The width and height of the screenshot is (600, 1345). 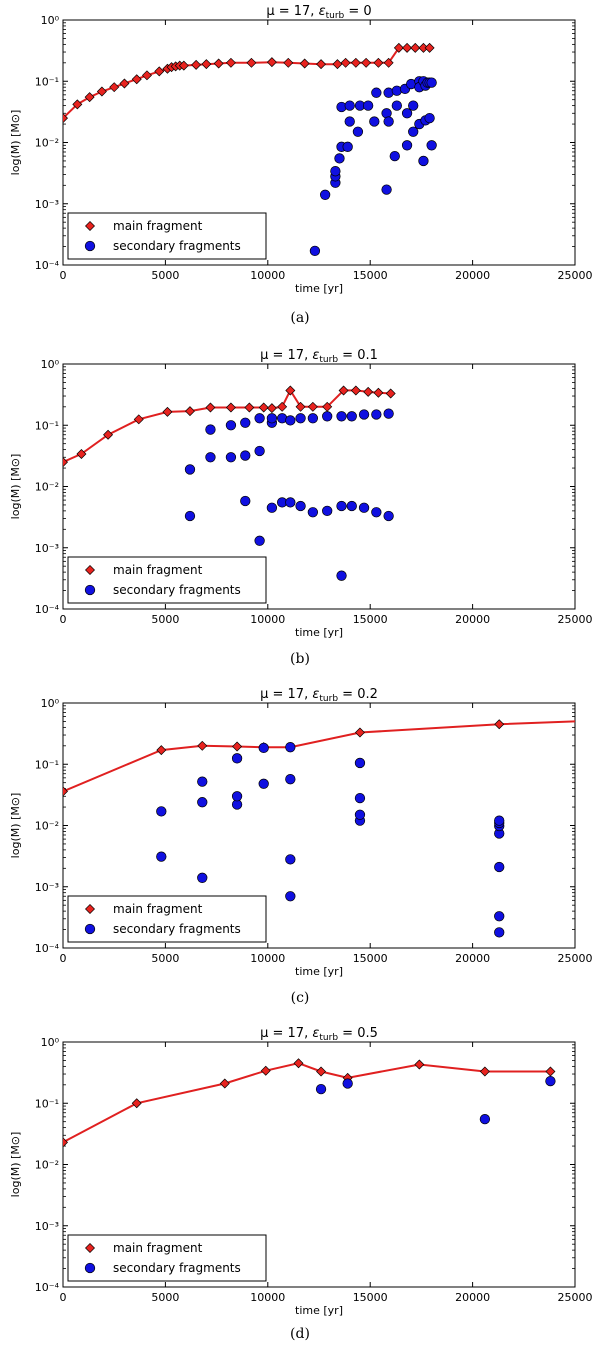 I want to click on title-suffix: = 0, so click(x=357, y=11).